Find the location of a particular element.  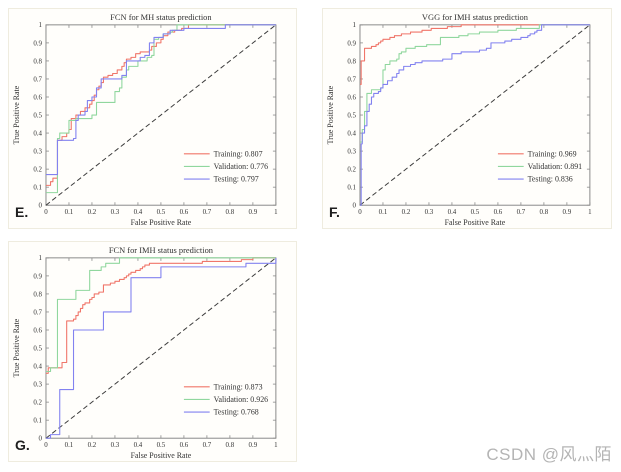

svg-text: Training: 0.807 is located at coordinates (238, 153).